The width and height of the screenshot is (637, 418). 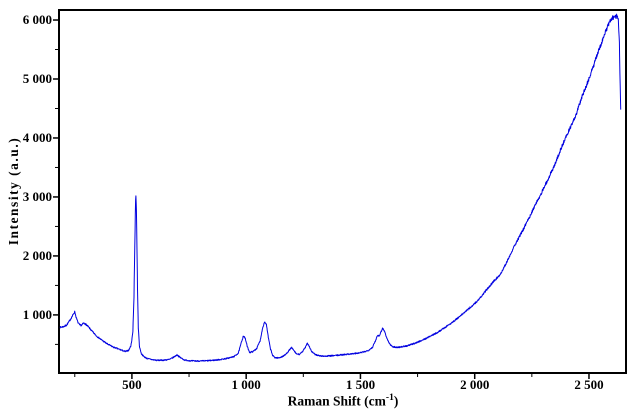 I want to click on x-axis-title: Raman Shift (cm-1), so click(x=343, y=401).